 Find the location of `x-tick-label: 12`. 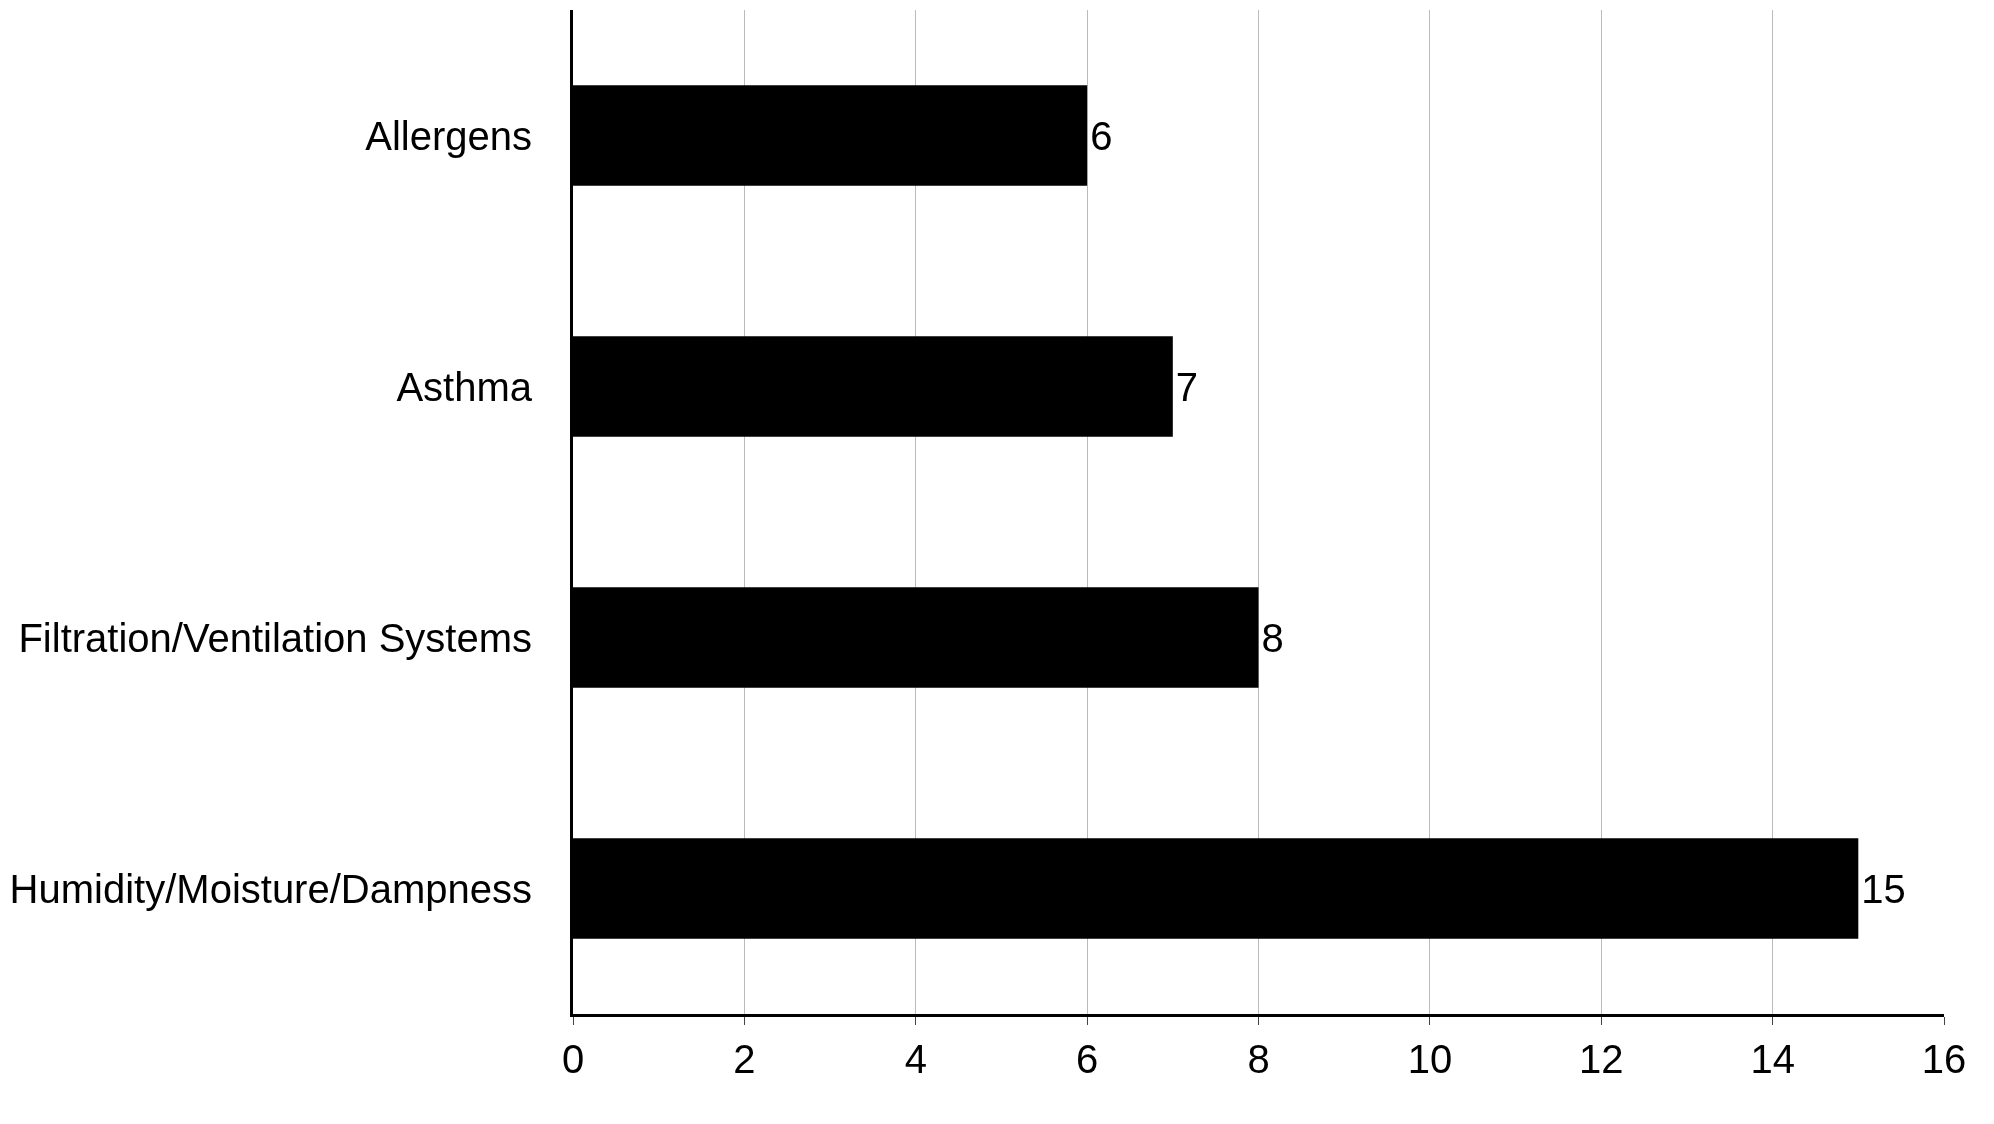

x-tick-label: 12 is located at coordinates (1601, 1059).